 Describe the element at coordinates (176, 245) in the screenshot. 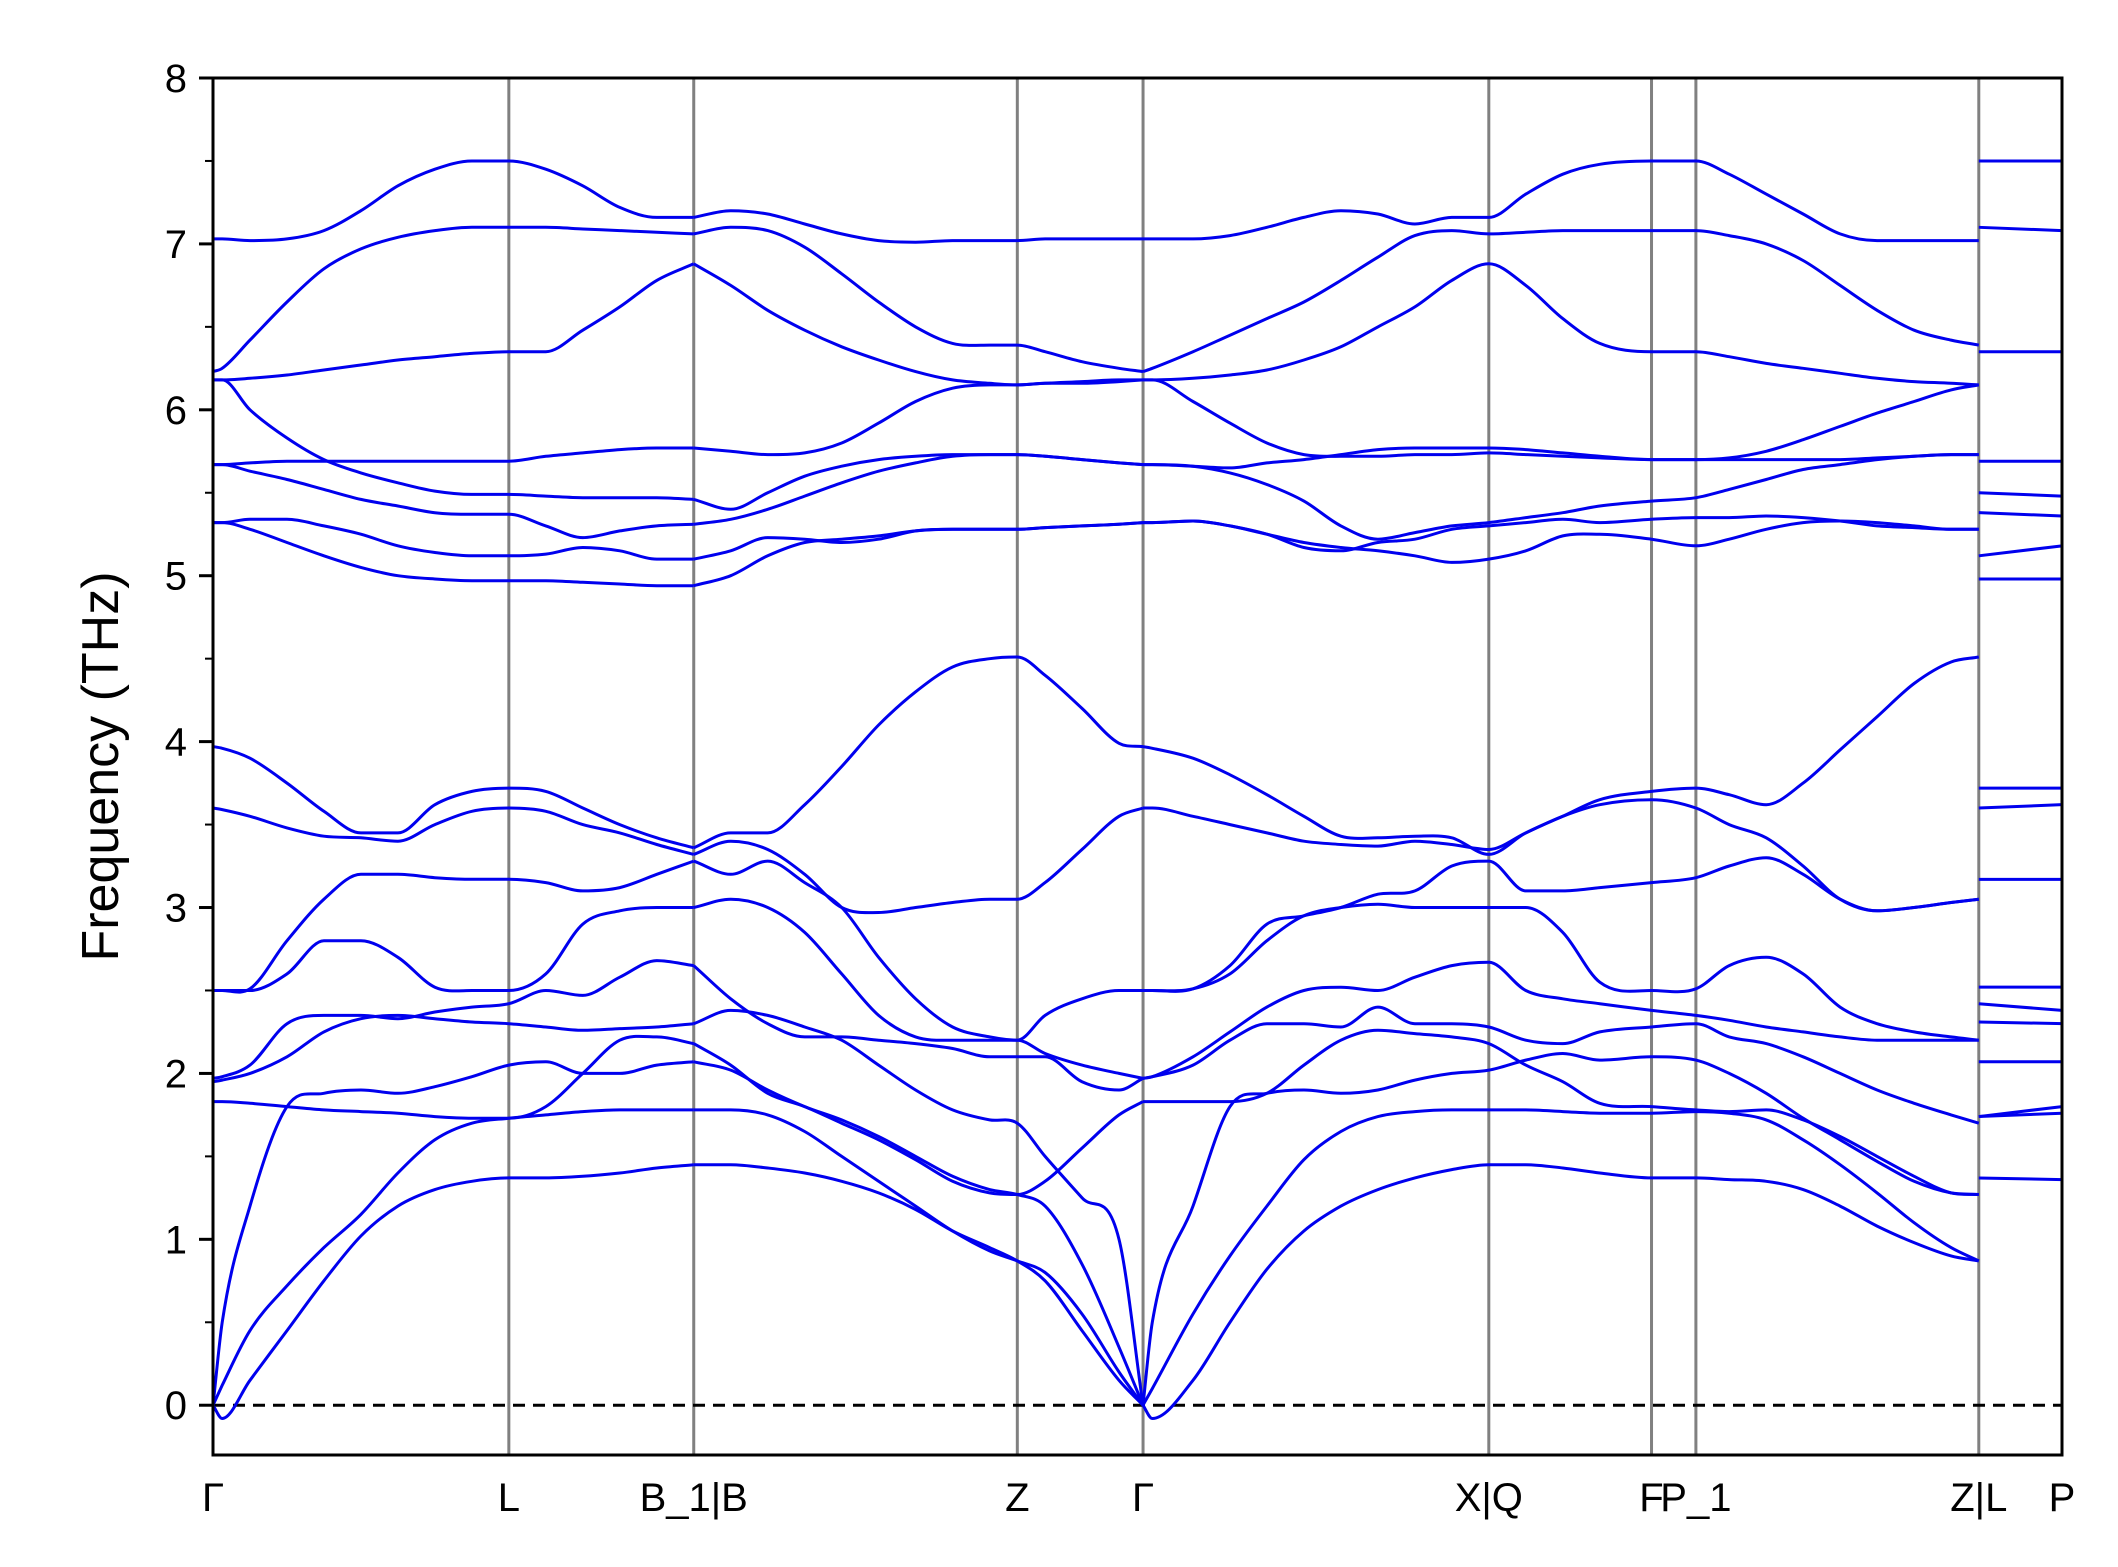

I see `y-tick-label: 7` at that location.